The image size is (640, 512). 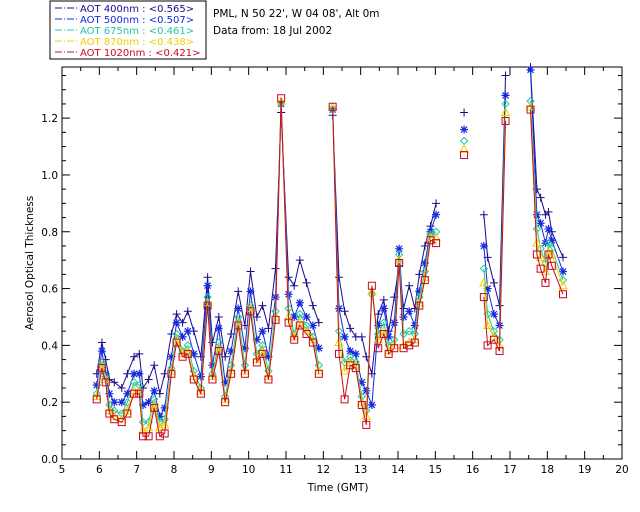 What do you see at coordinates (49, 346) in the screenshot?
I see `y-tick-label: 0.4` at bounding box center [49, 346].